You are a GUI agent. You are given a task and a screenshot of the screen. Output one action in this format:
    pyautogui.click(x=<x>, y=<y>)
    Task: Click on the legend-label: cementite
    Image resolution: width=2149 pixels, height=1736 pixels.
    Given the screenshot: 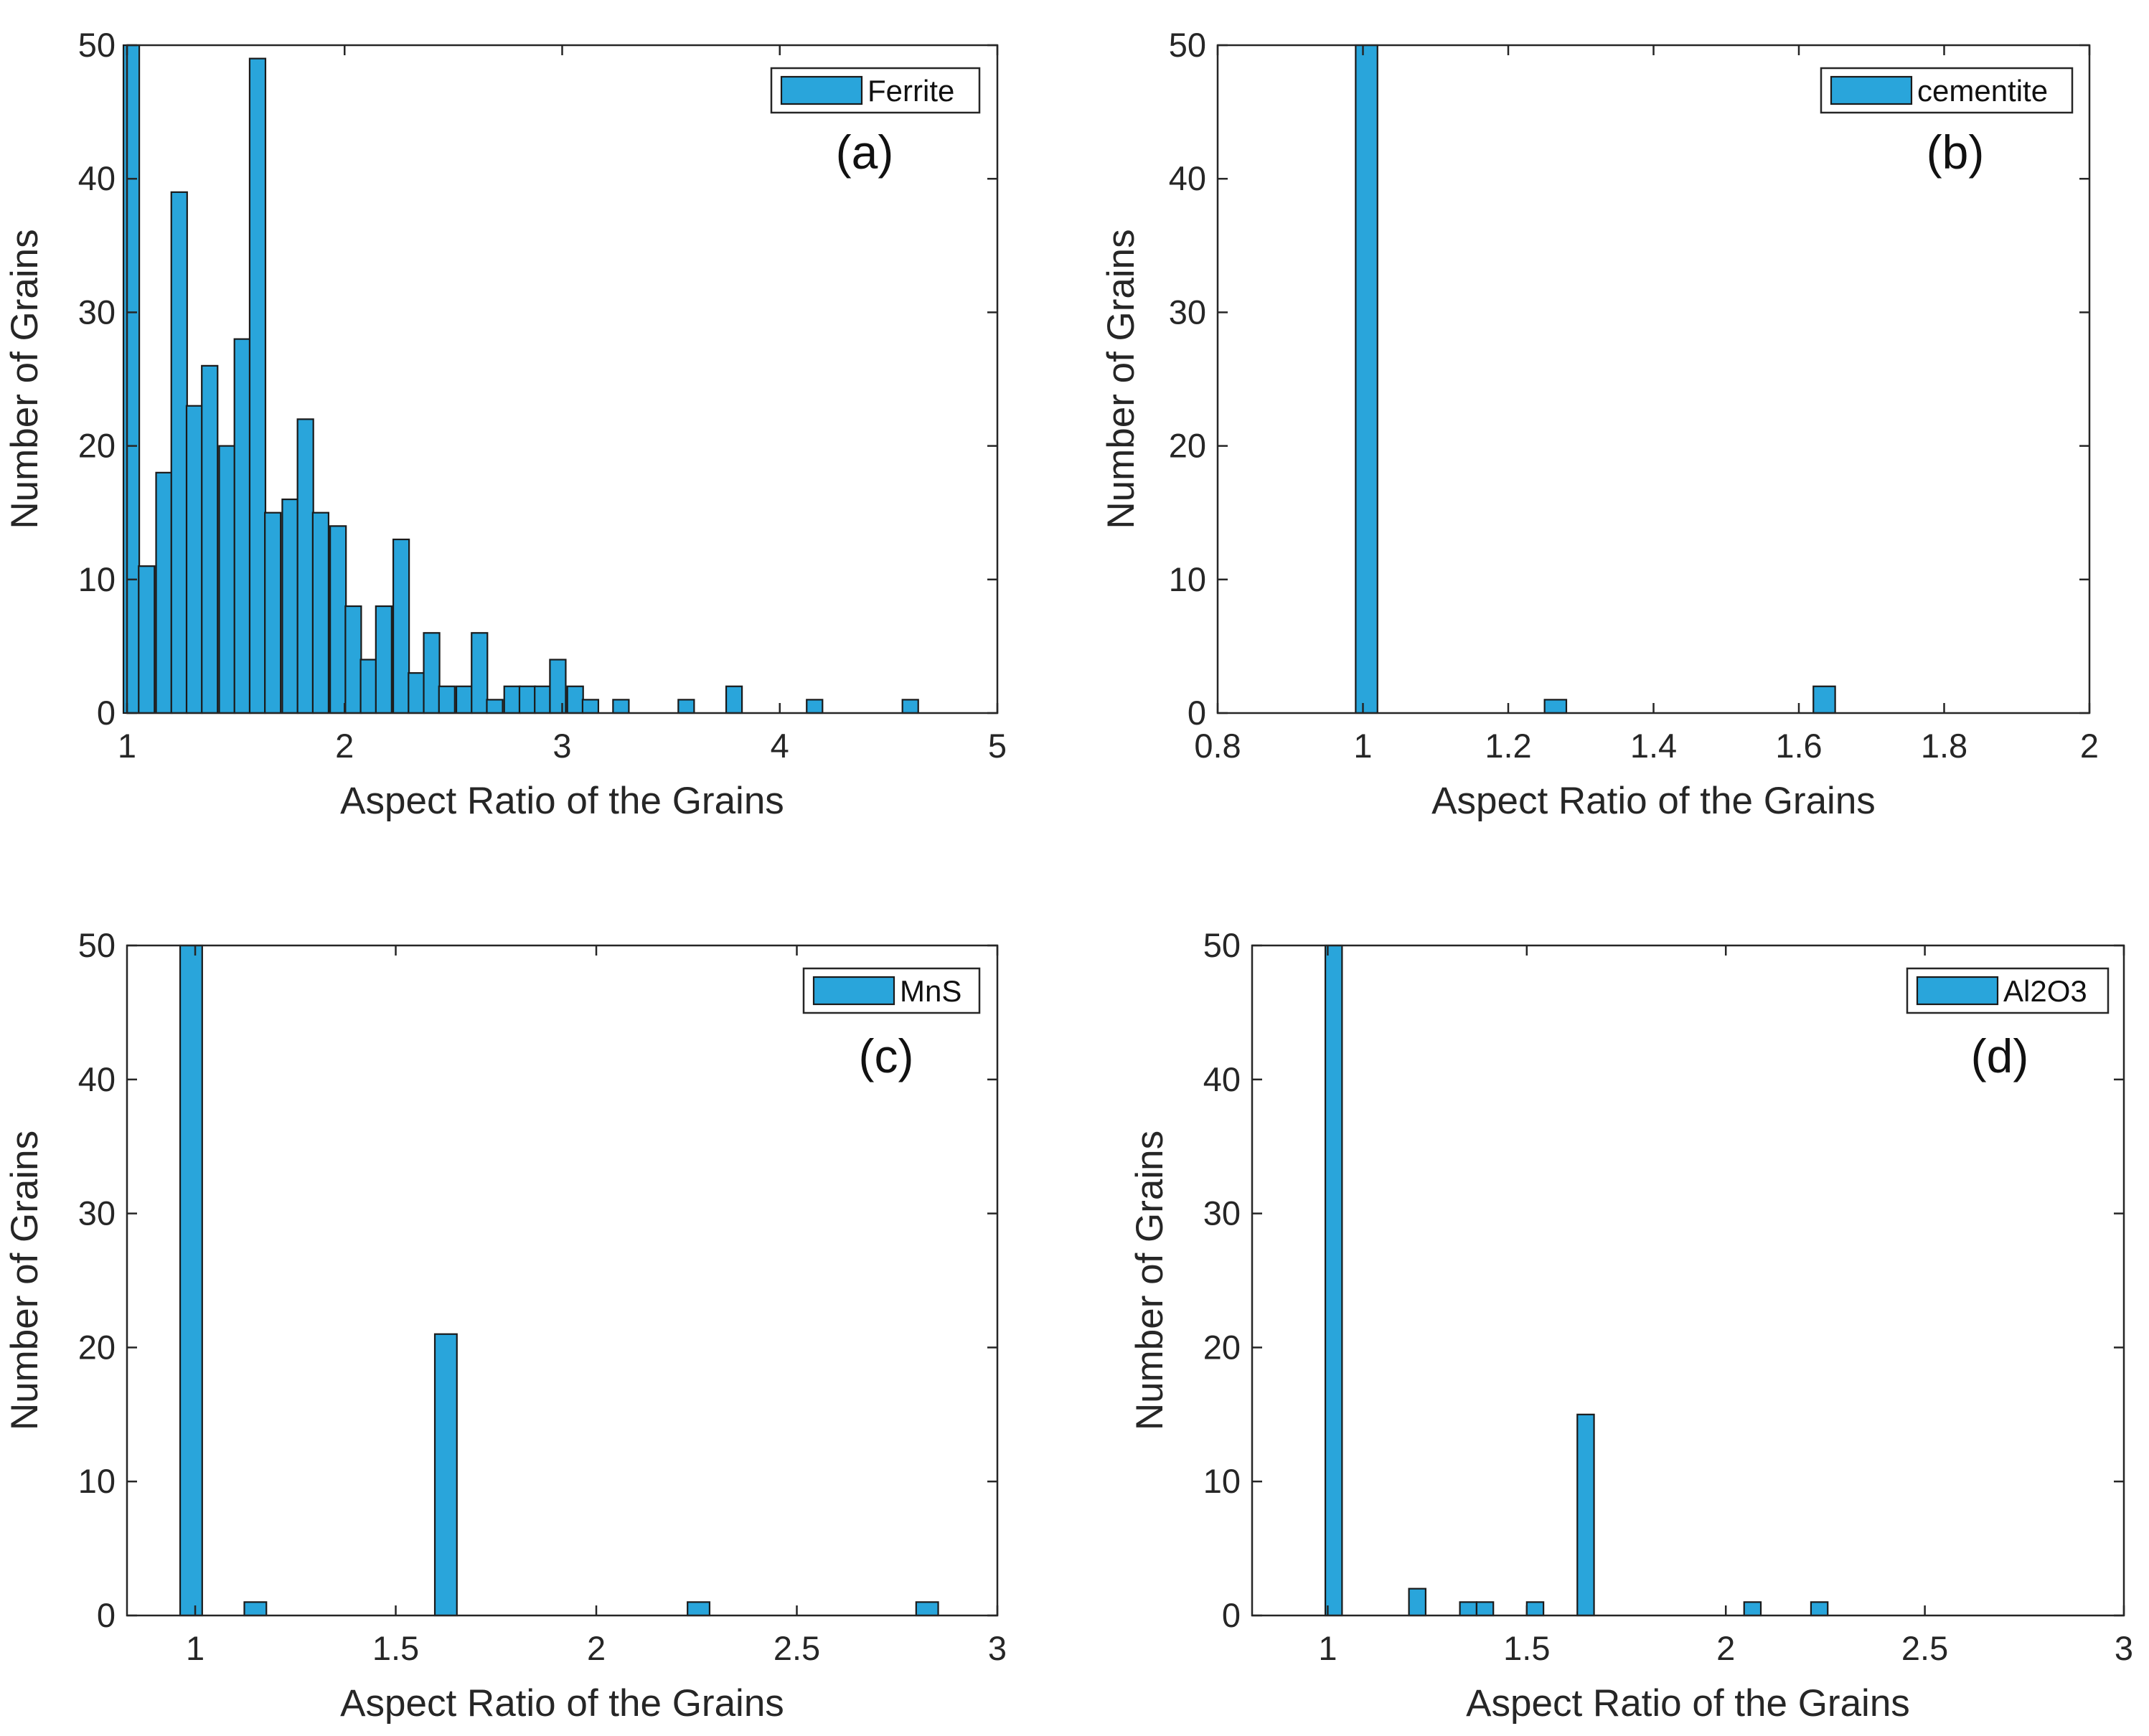 What is the action you would take?
    pyautogui.click(x=1982, y=91)
    